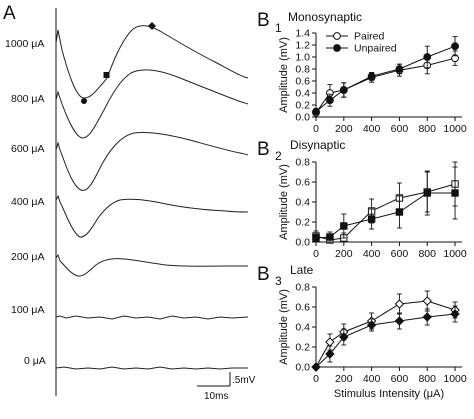 Image resolution: width=474 pixels, height=419 pixels. I want to click on marker-monosynaptic, so click(84, 101).